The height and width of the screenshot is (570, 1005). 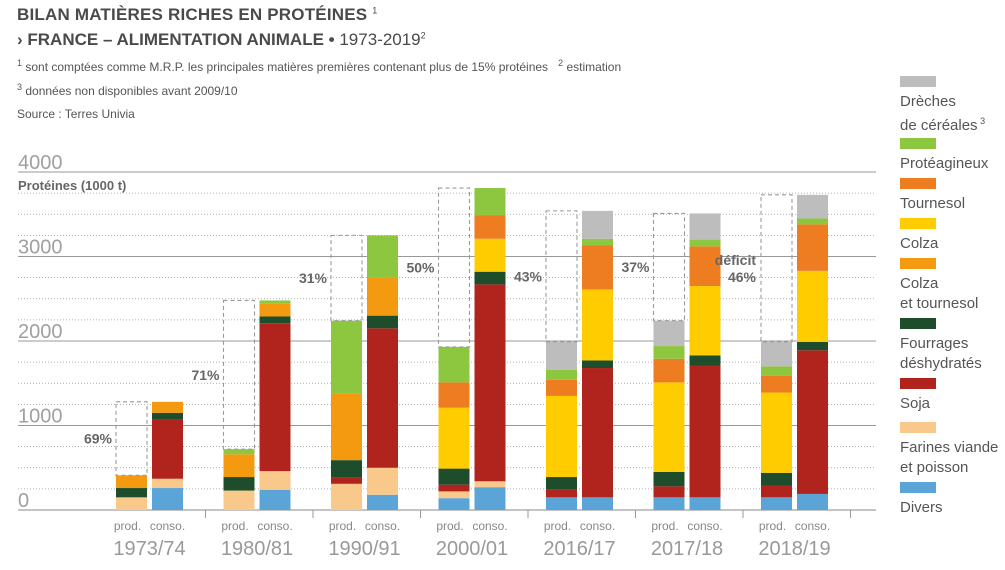 I want to click on footnote-3-text: données non disponibles avant 2009/10, so click(x=131, y=91).